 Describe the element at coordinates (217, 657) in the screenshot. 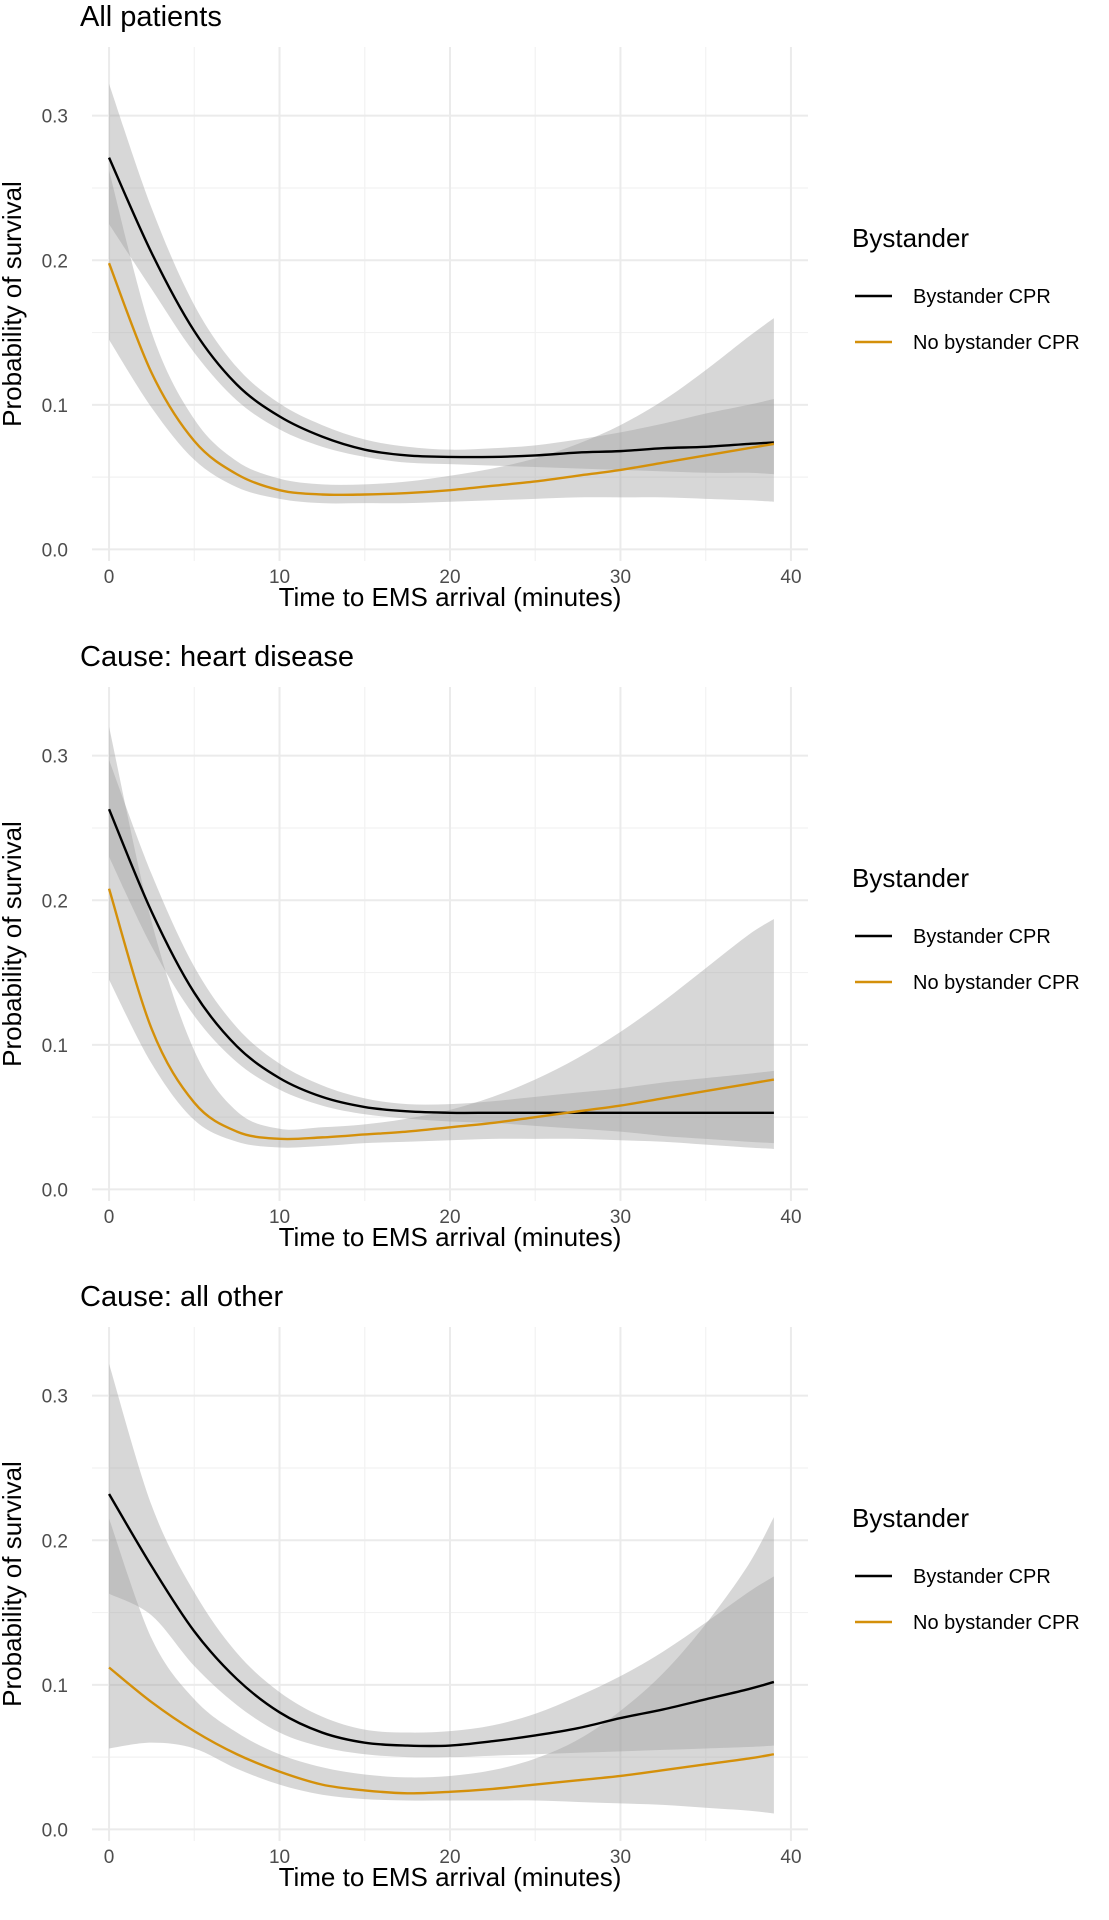

I see `chart-title: Cause: heart disease` at that location.